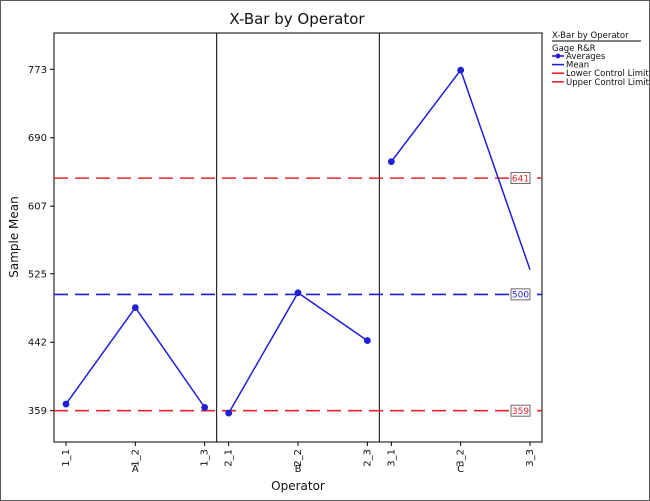 This screenshot has height=501, width=650. I want to click on x-tick-label: 2_3, so click(367, 458).